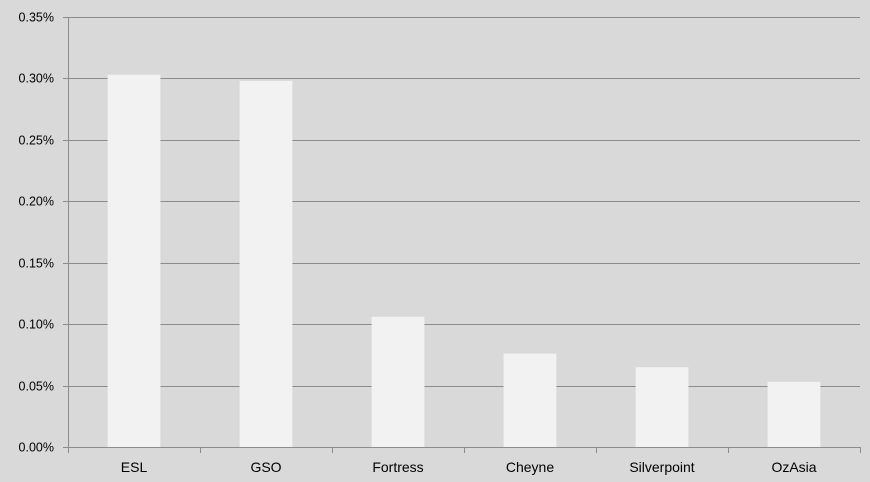  What do you see at coordinates (36, 264) in the screenshot?
I see `y-tick-label: 0.15%` at bounding box center [36, 264].